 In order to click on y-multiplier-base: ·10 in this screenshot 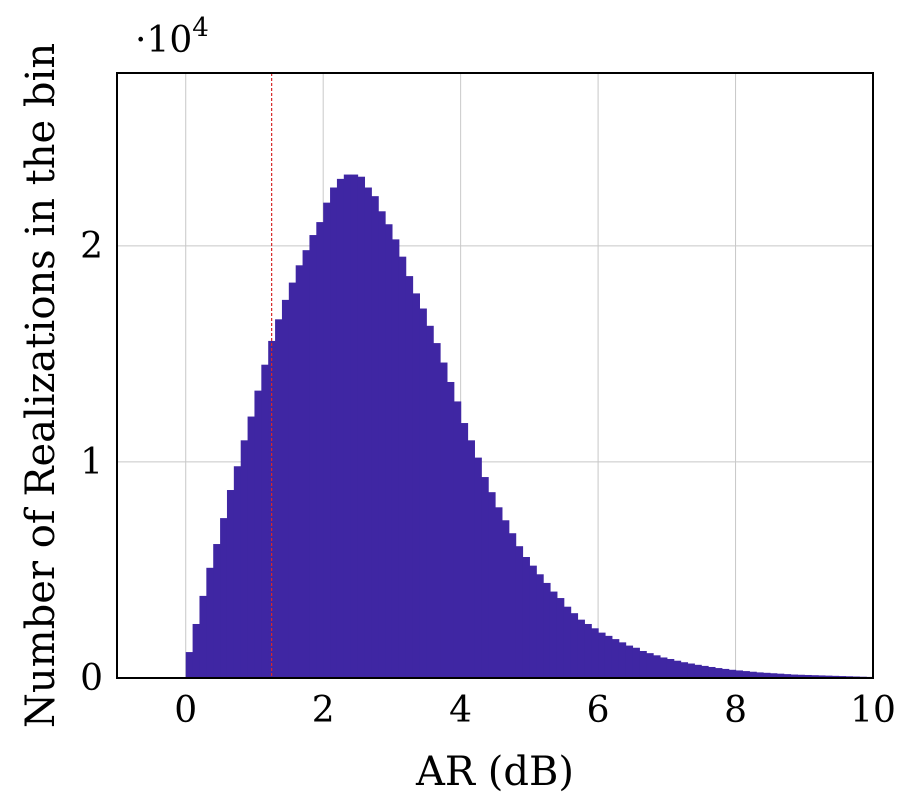, I will do `click(163, 40)`.